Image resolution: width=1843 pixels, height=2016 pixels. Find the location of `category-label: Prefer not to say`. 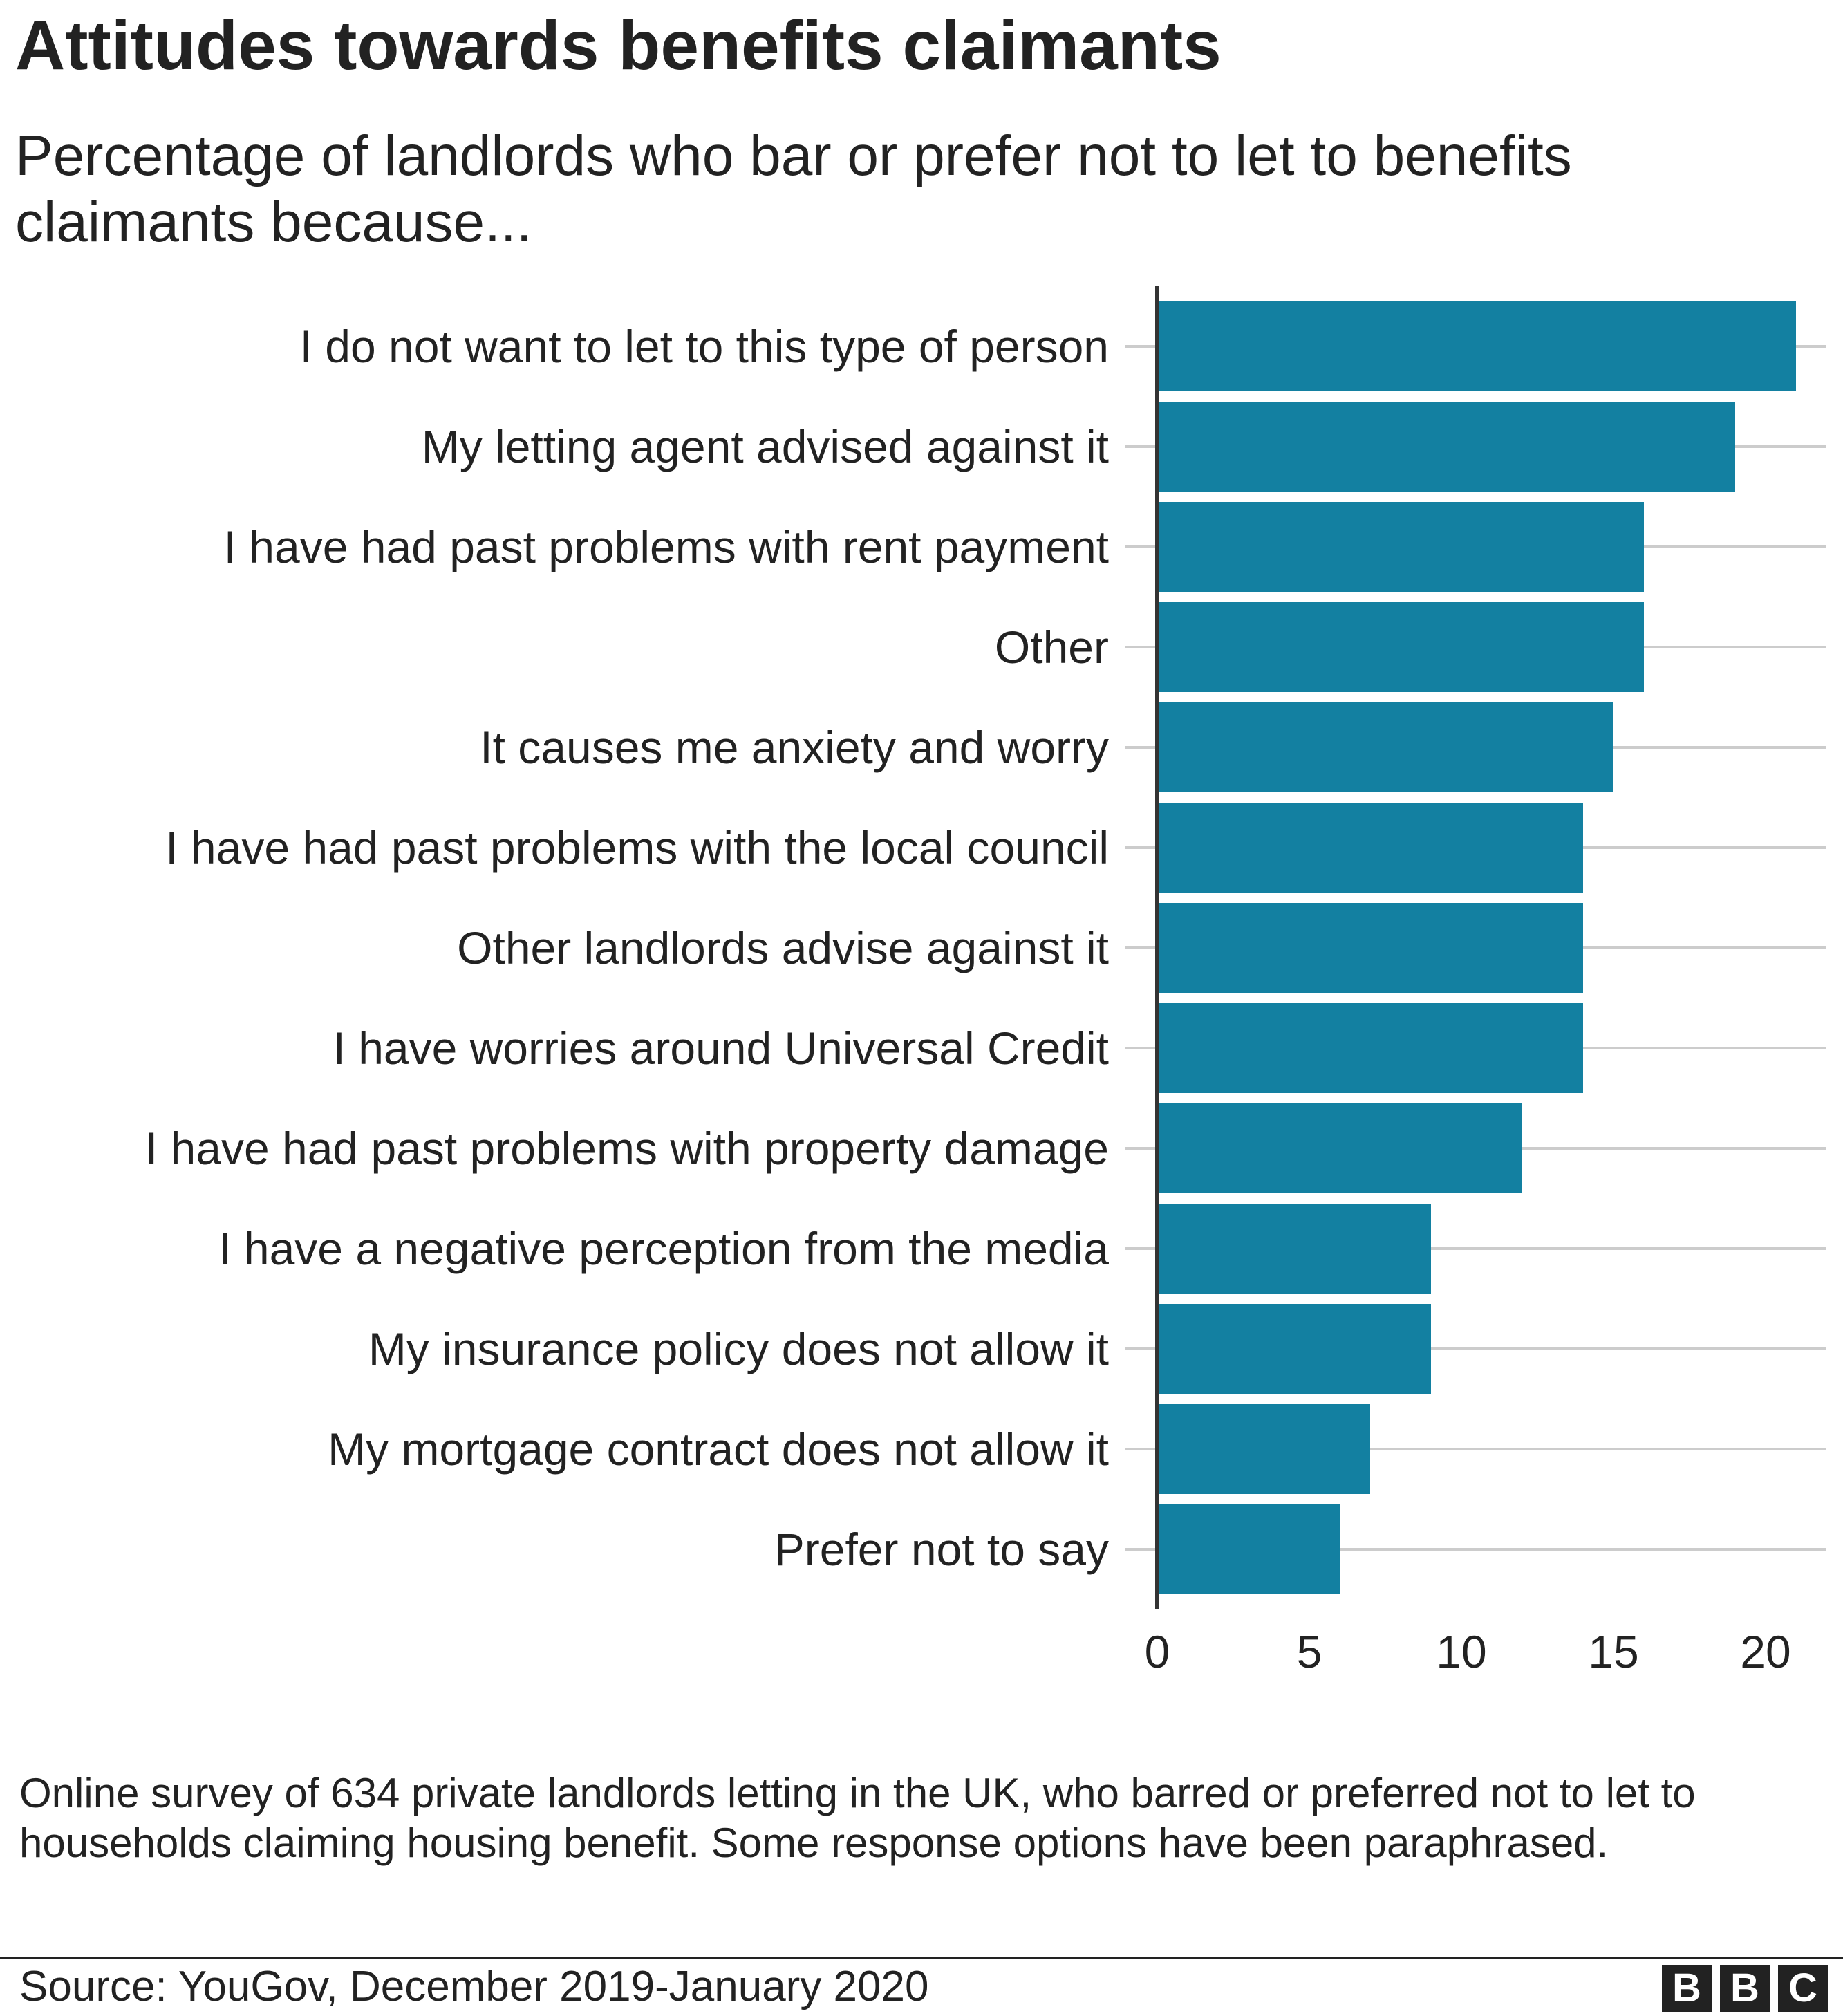

category-label: Prefer not to say is located at coordinates (941, 1549).